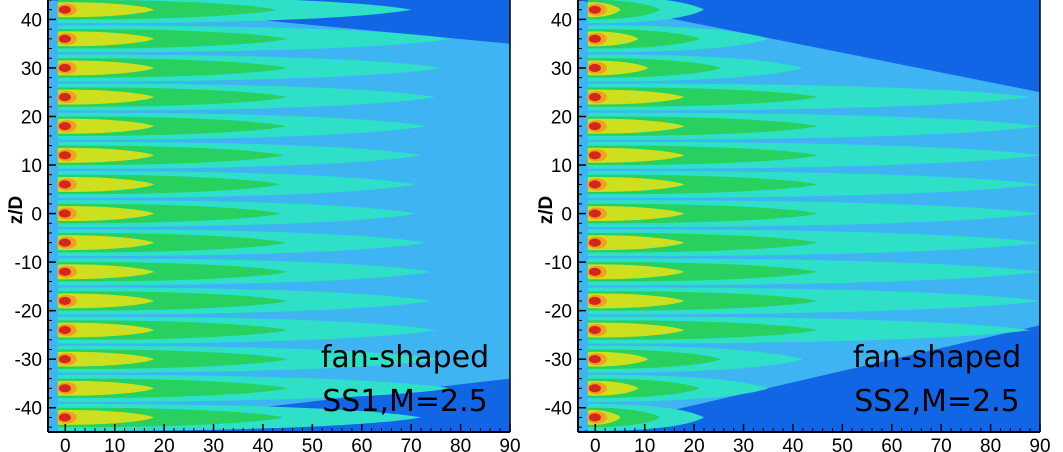 This screenshot has height=452, width=1063. Describe the element at coordinates (213, 444) in the screenshot. I see `x-tick-label: 30` at that location.